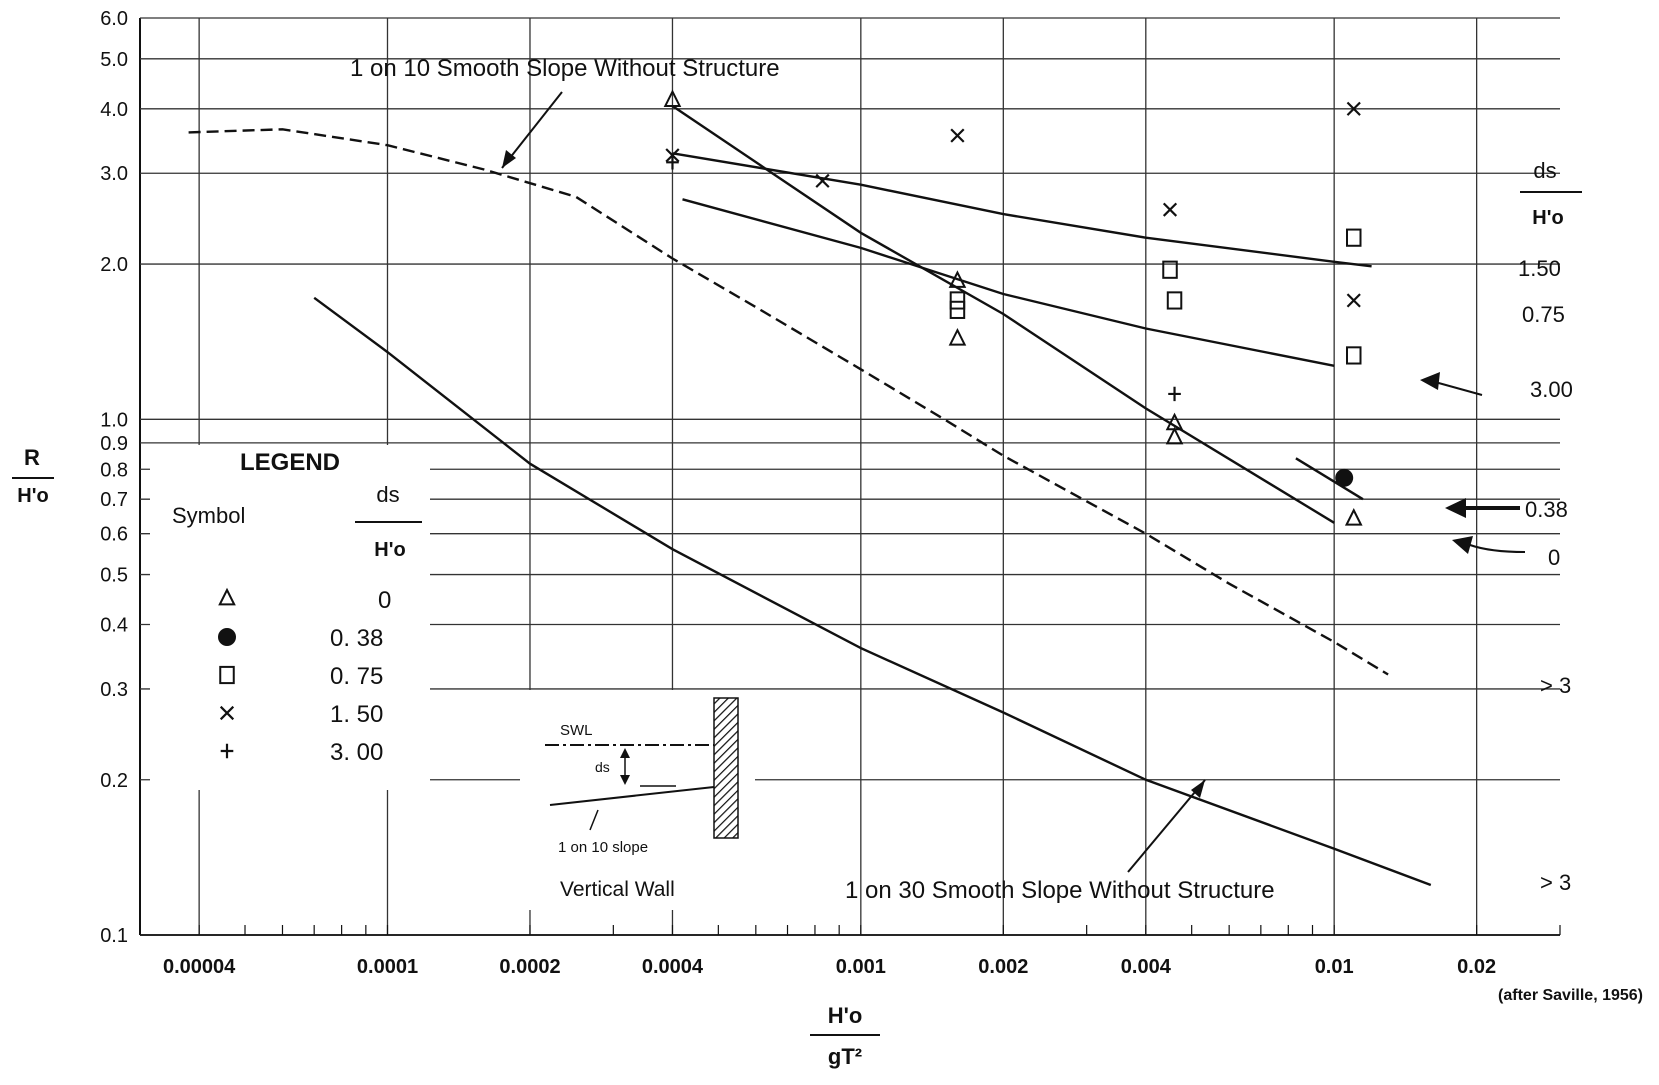 The image size is (1659, 1085). Describe the element at coordinates (565, 112) in the screenshot. I see `annotation-slope10: 1 on 10 Smooth Slope Without Structure` at that location.